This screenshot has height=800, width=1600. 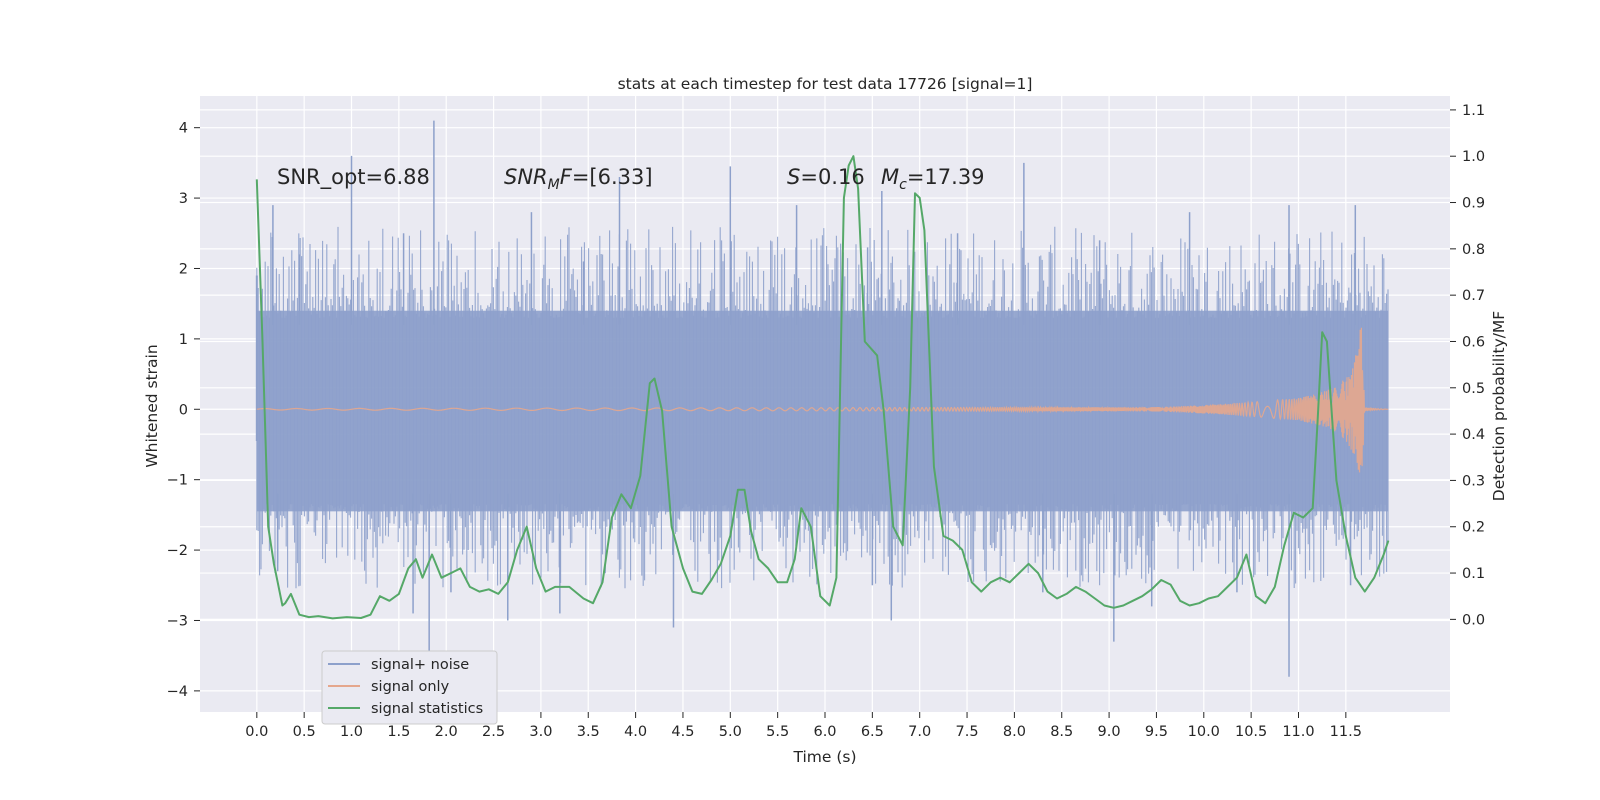 What do you see at coordinates (777, 732) in the screenshot?
I see `x-tick-label: 5.5` at bounding box center [777, 732].